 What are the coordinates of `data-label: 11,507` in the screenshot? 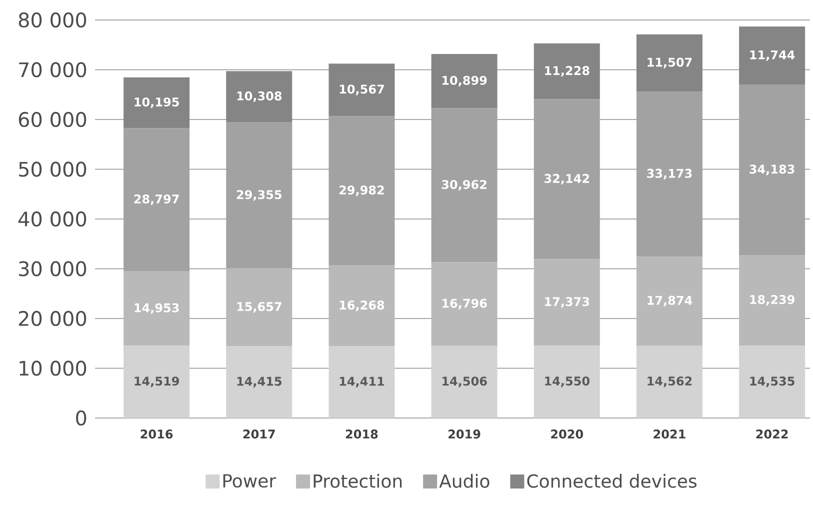 It's located at (670, 63).